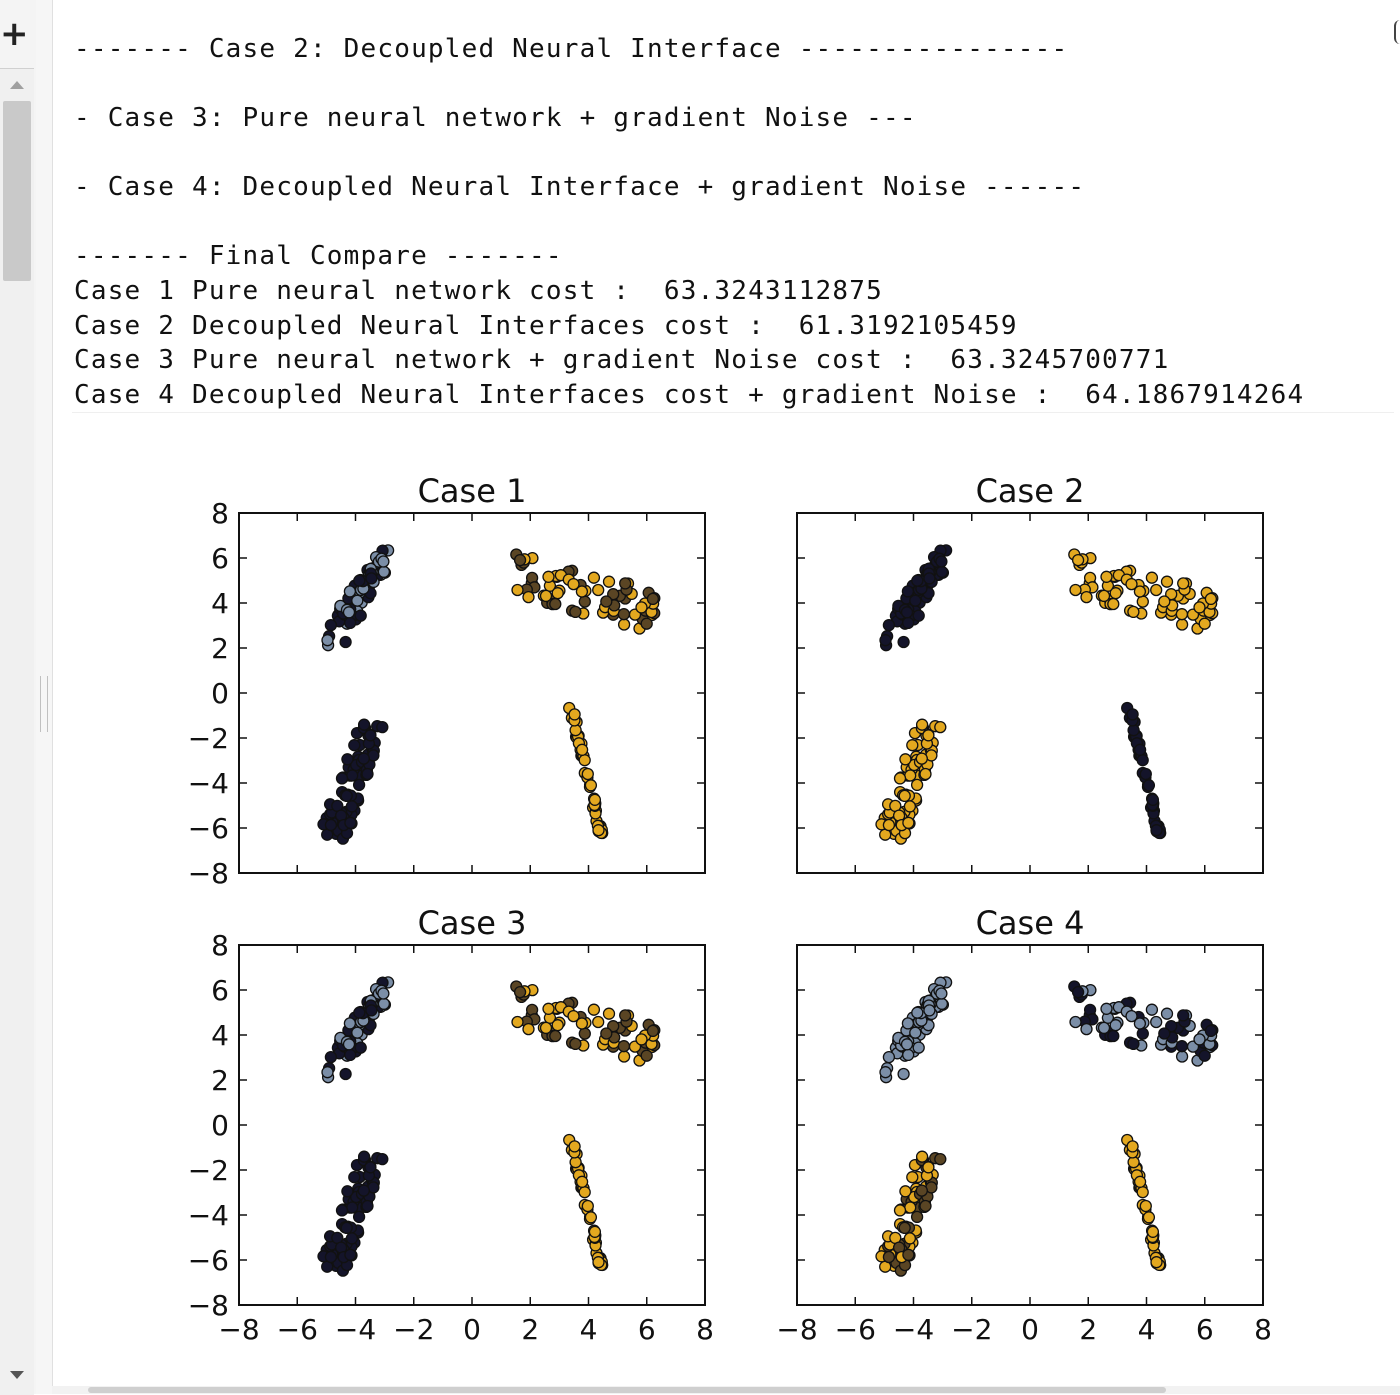 The width and height of the screenshot is (1400, 1395). What do you see at coordinates (1030, 1329) in the screenshot?
I see `x-tick-label: 0` at bounding box center [1030, 1329].